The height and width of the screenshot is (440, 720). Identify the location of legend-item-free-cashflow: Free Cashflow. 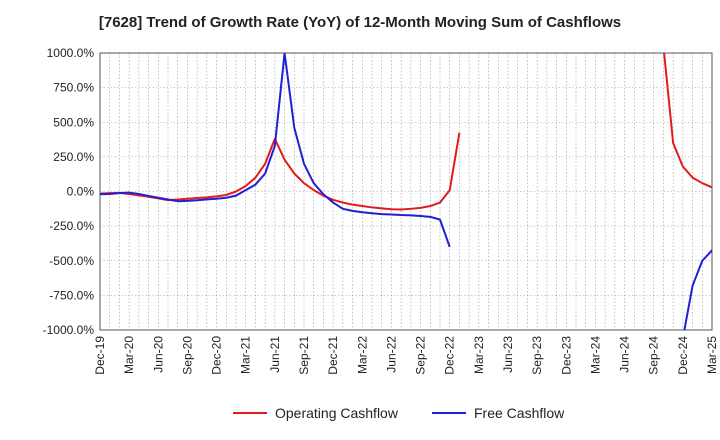
(498, 413).